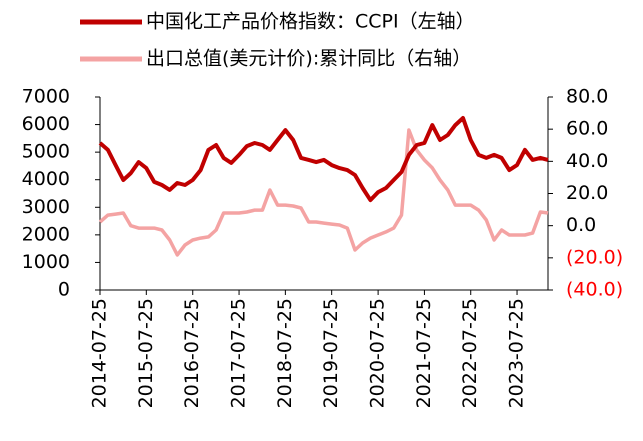  Describe the element at coordinates (46, 152) in the screenshot. I see `y-tick-label: 5000` at that location.